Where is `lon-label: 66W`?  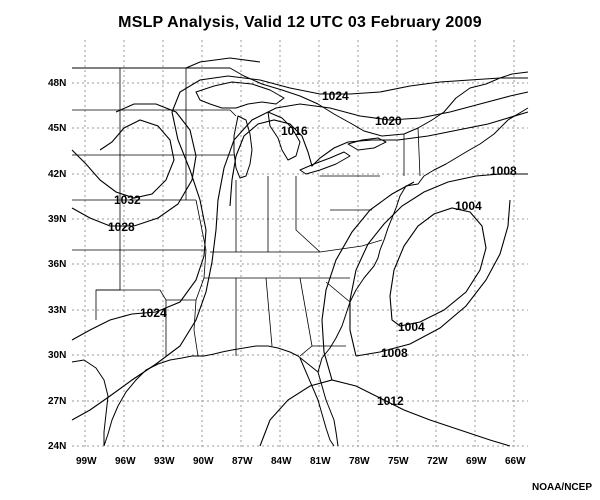 lon-label: 66W is located at coordinates (515, 461).